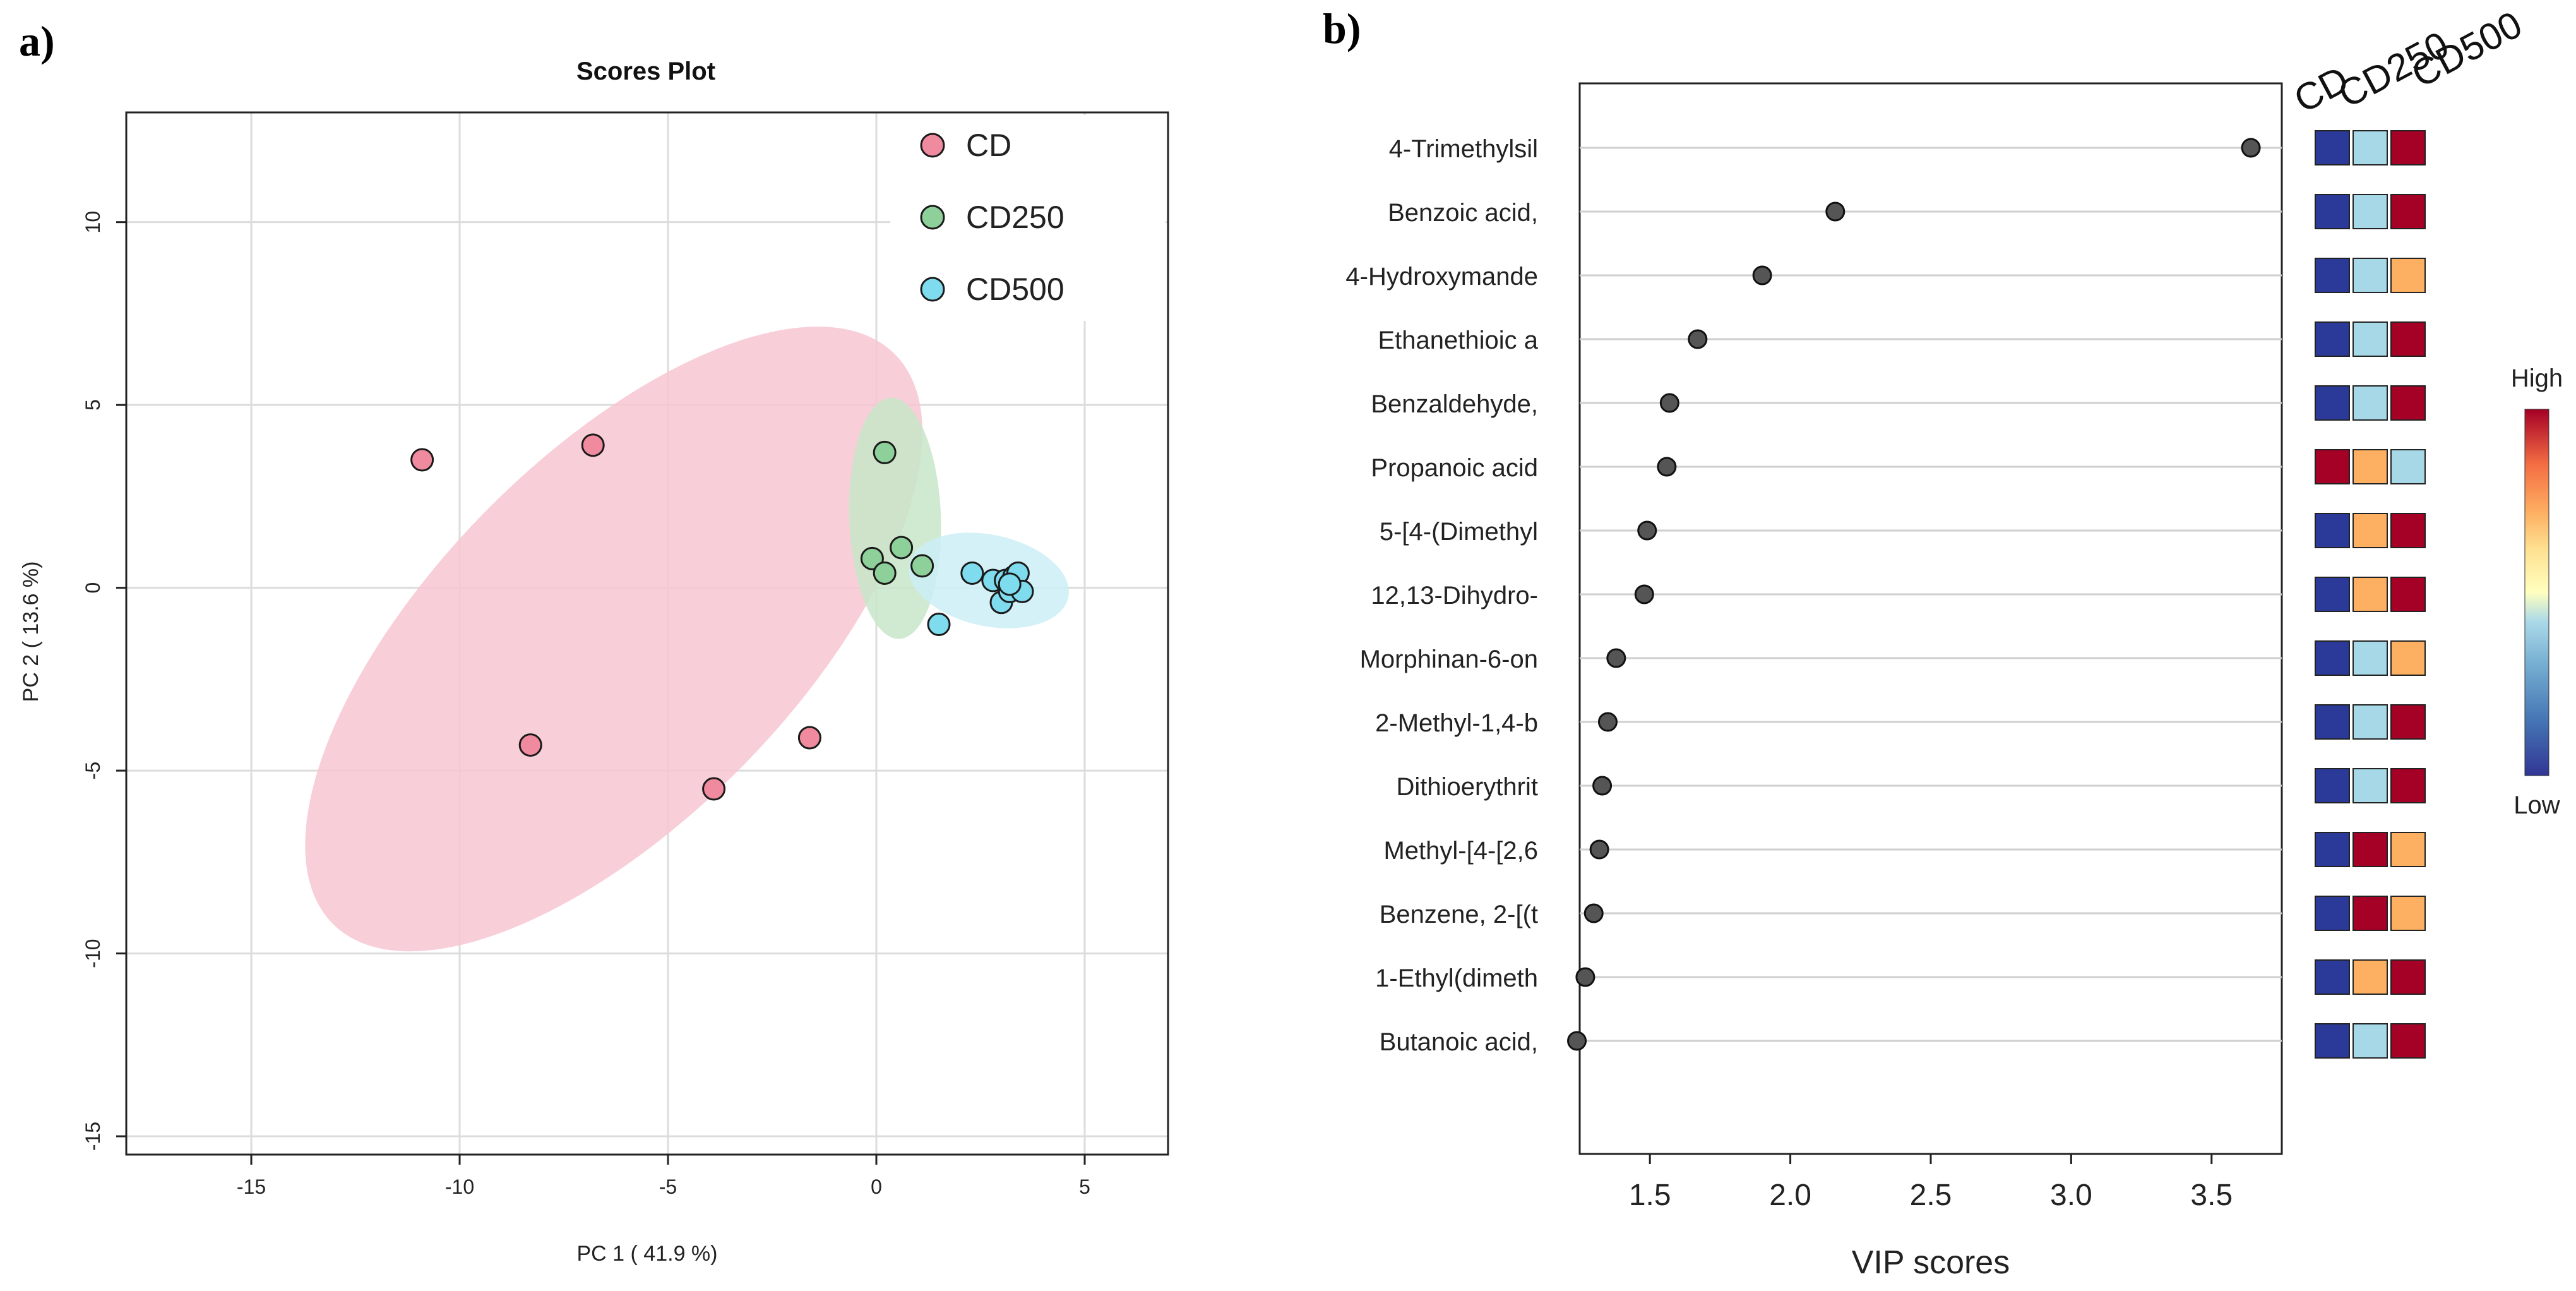 This screenshot has width=2576, height=1291. I want to click on vip-x-tick-label: 3.5, so click(2211, 1195).